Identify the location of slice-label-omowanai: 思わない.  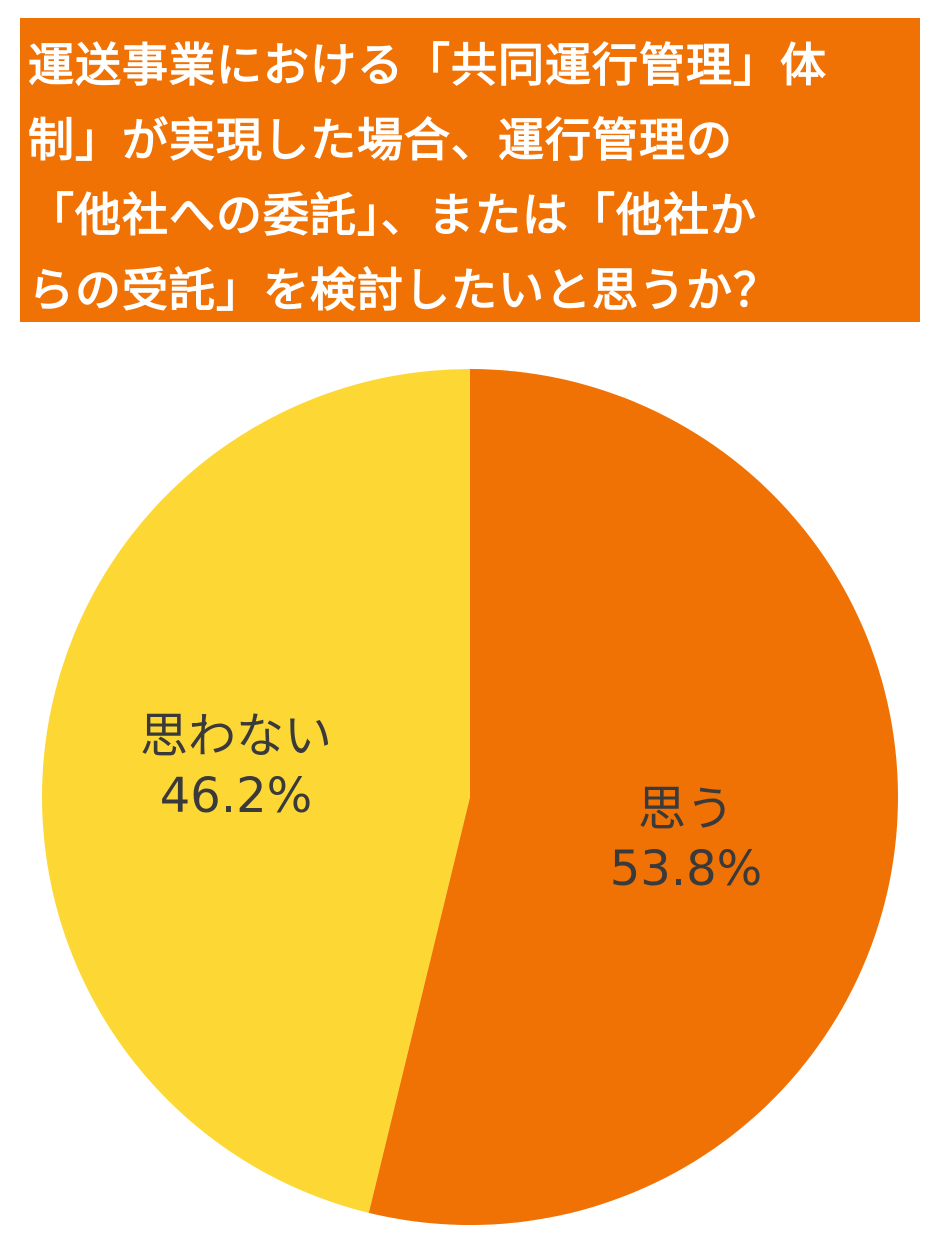
(236, 736).